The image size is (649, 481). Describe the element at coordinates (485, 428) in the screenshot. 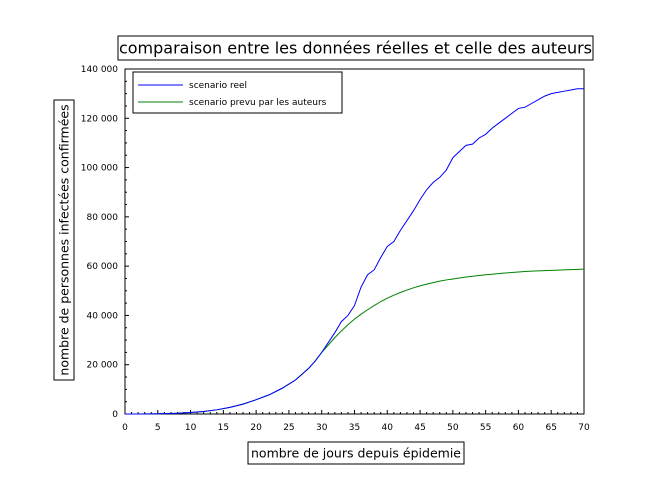

I see `x-tick-label: 55` at that location.